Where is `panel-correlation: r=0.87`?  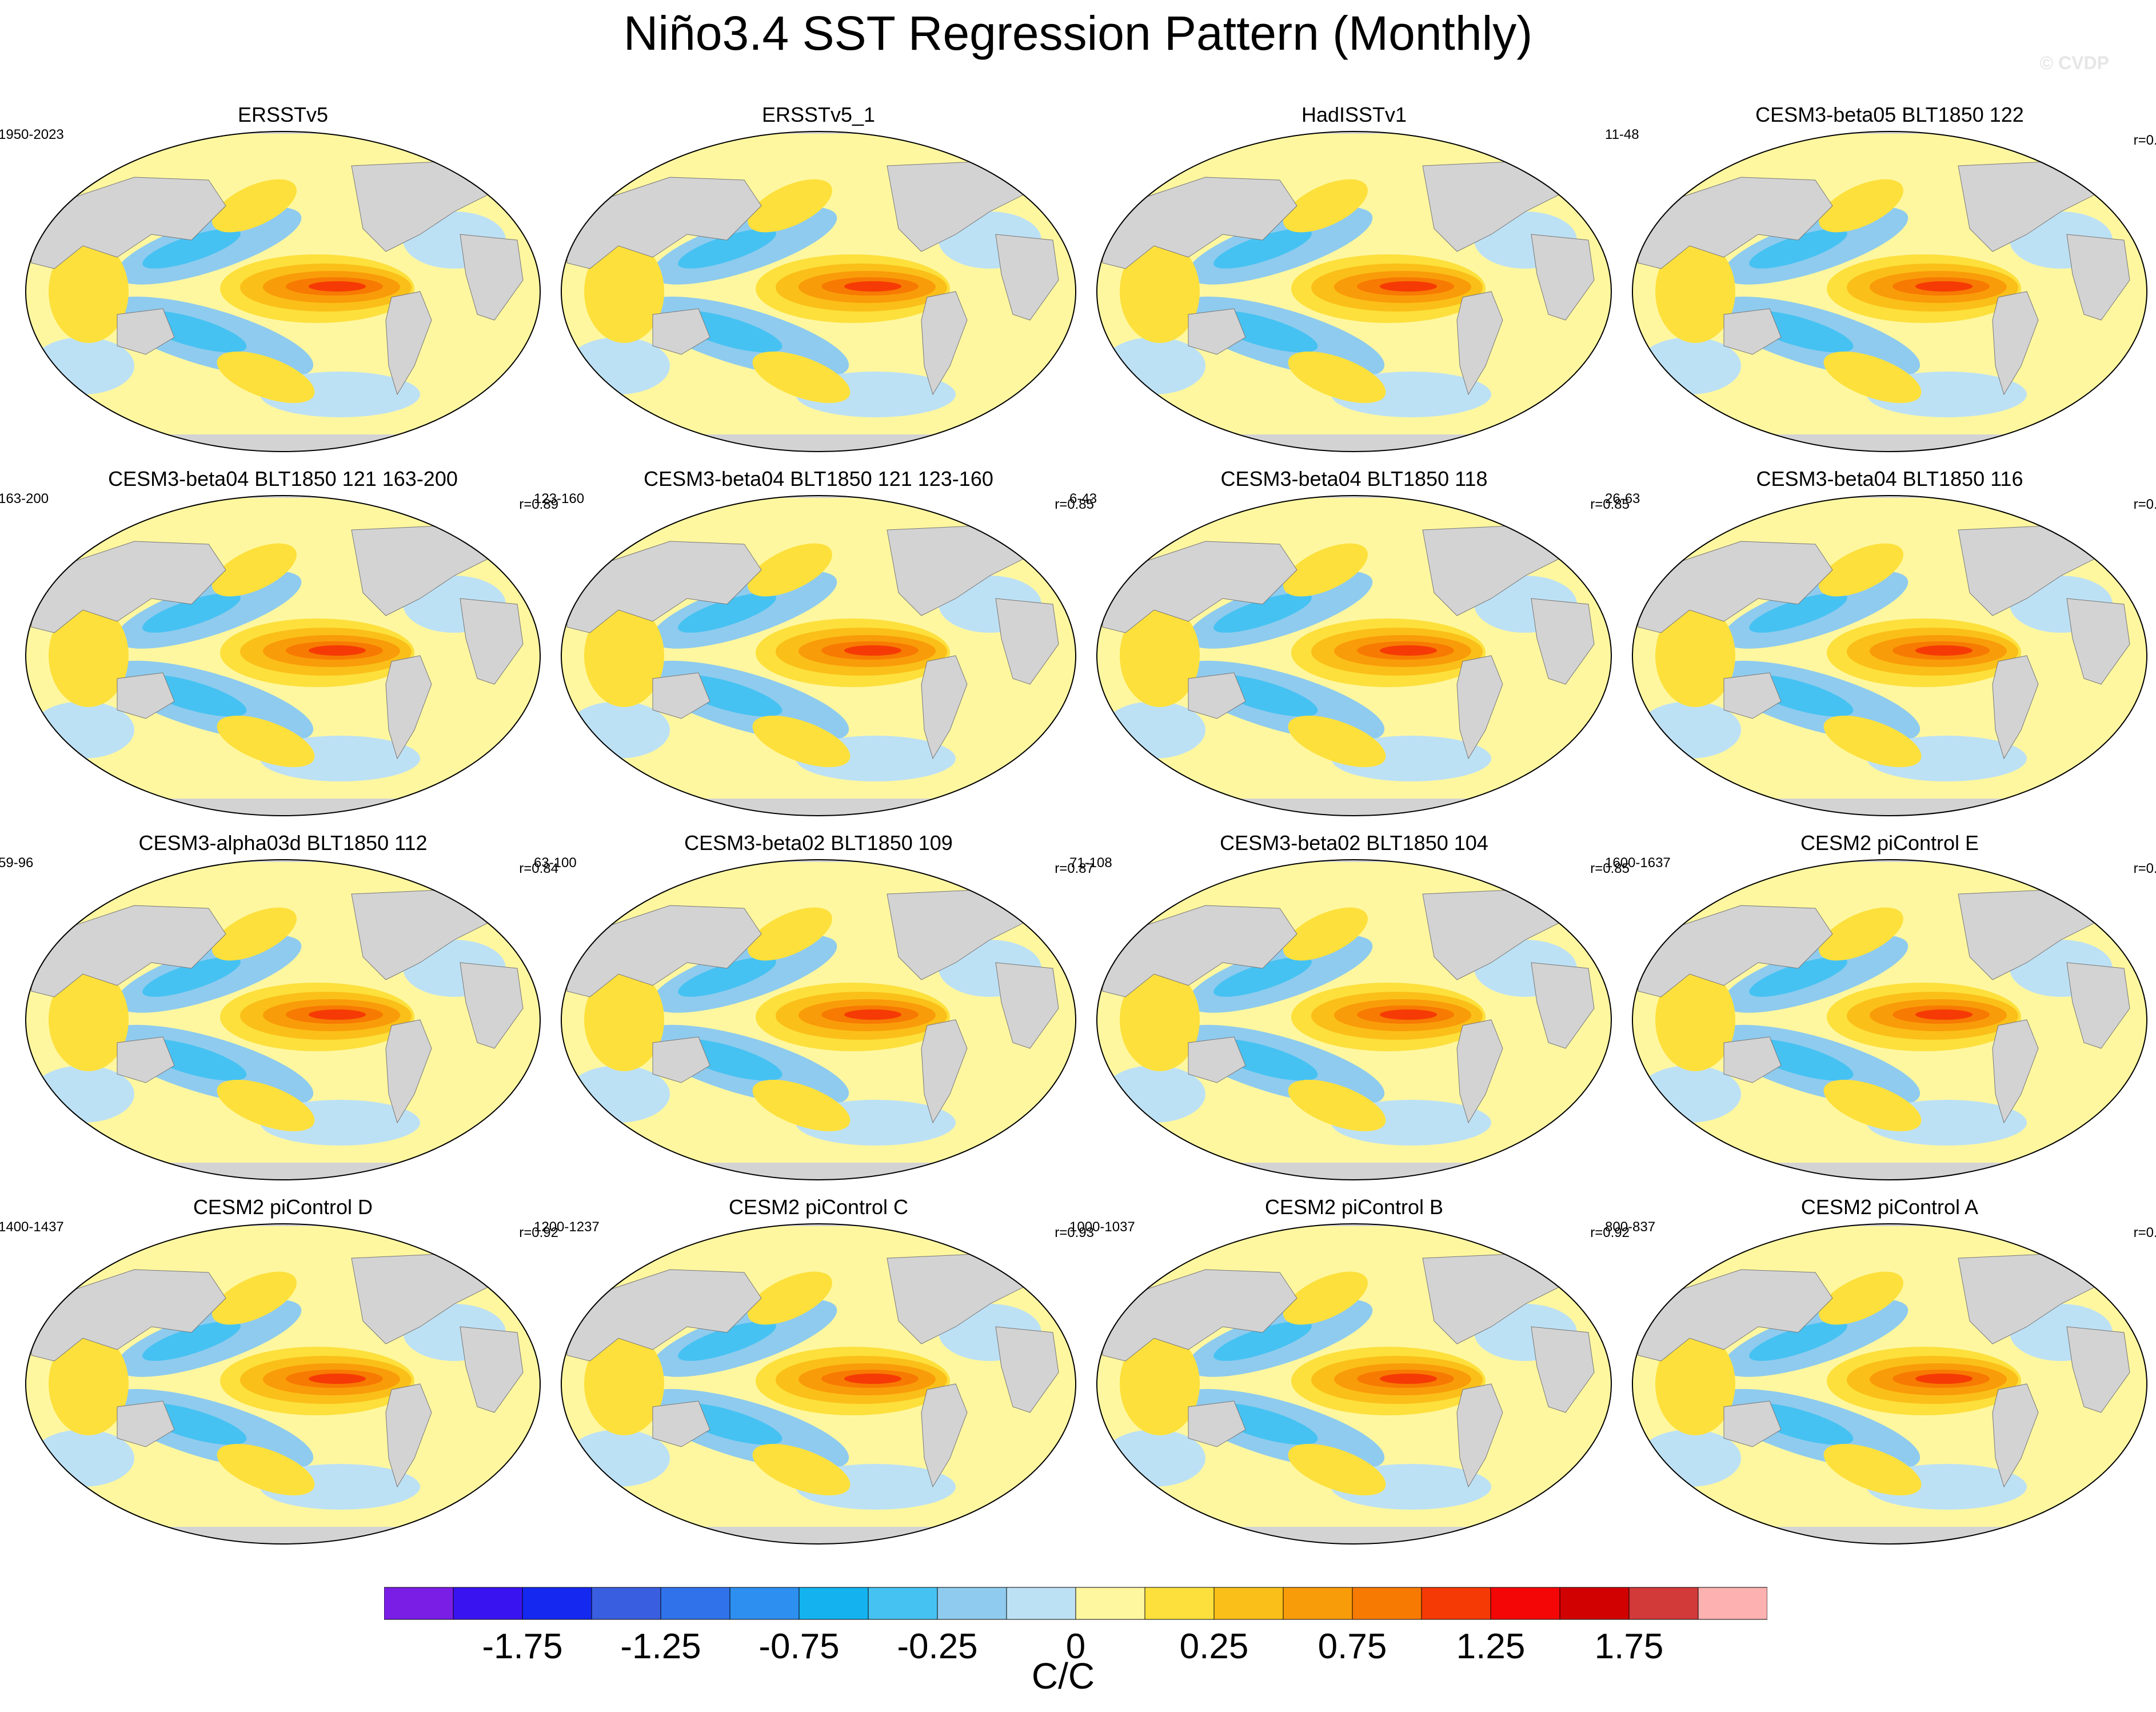
panel-correlation: r=0.87 is located at coordinates (1074, 868).